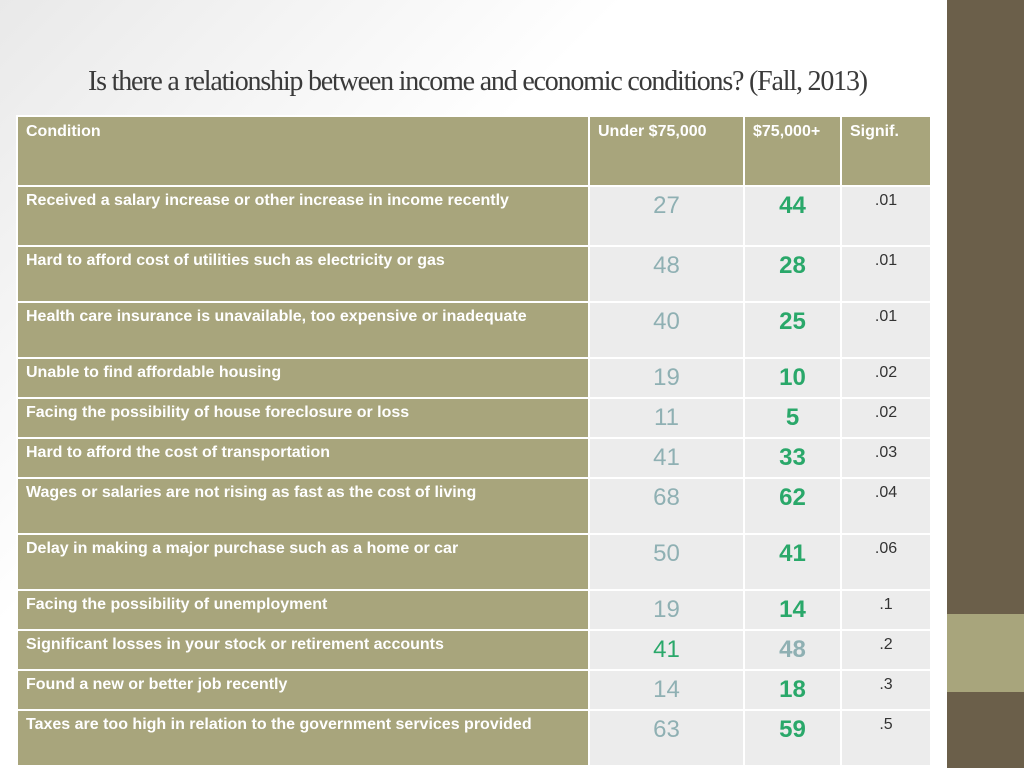 The height and width of the screenshot is (768, 1024). I want to click on signif-cell: .06, so click(886, 562).